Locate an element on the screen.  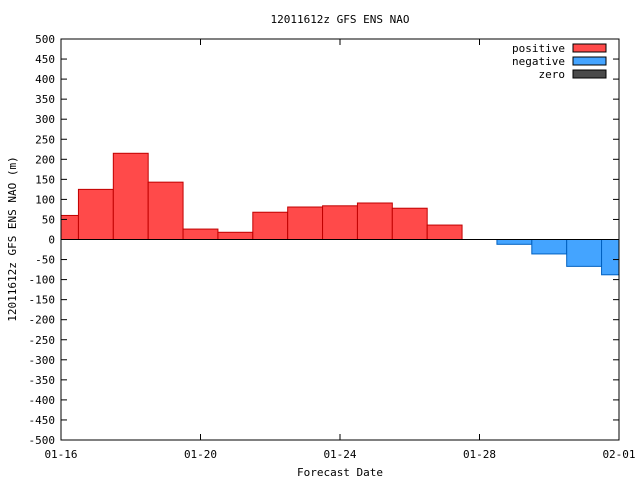
y-tick-label: 150 is located at coordinates (45, 179).